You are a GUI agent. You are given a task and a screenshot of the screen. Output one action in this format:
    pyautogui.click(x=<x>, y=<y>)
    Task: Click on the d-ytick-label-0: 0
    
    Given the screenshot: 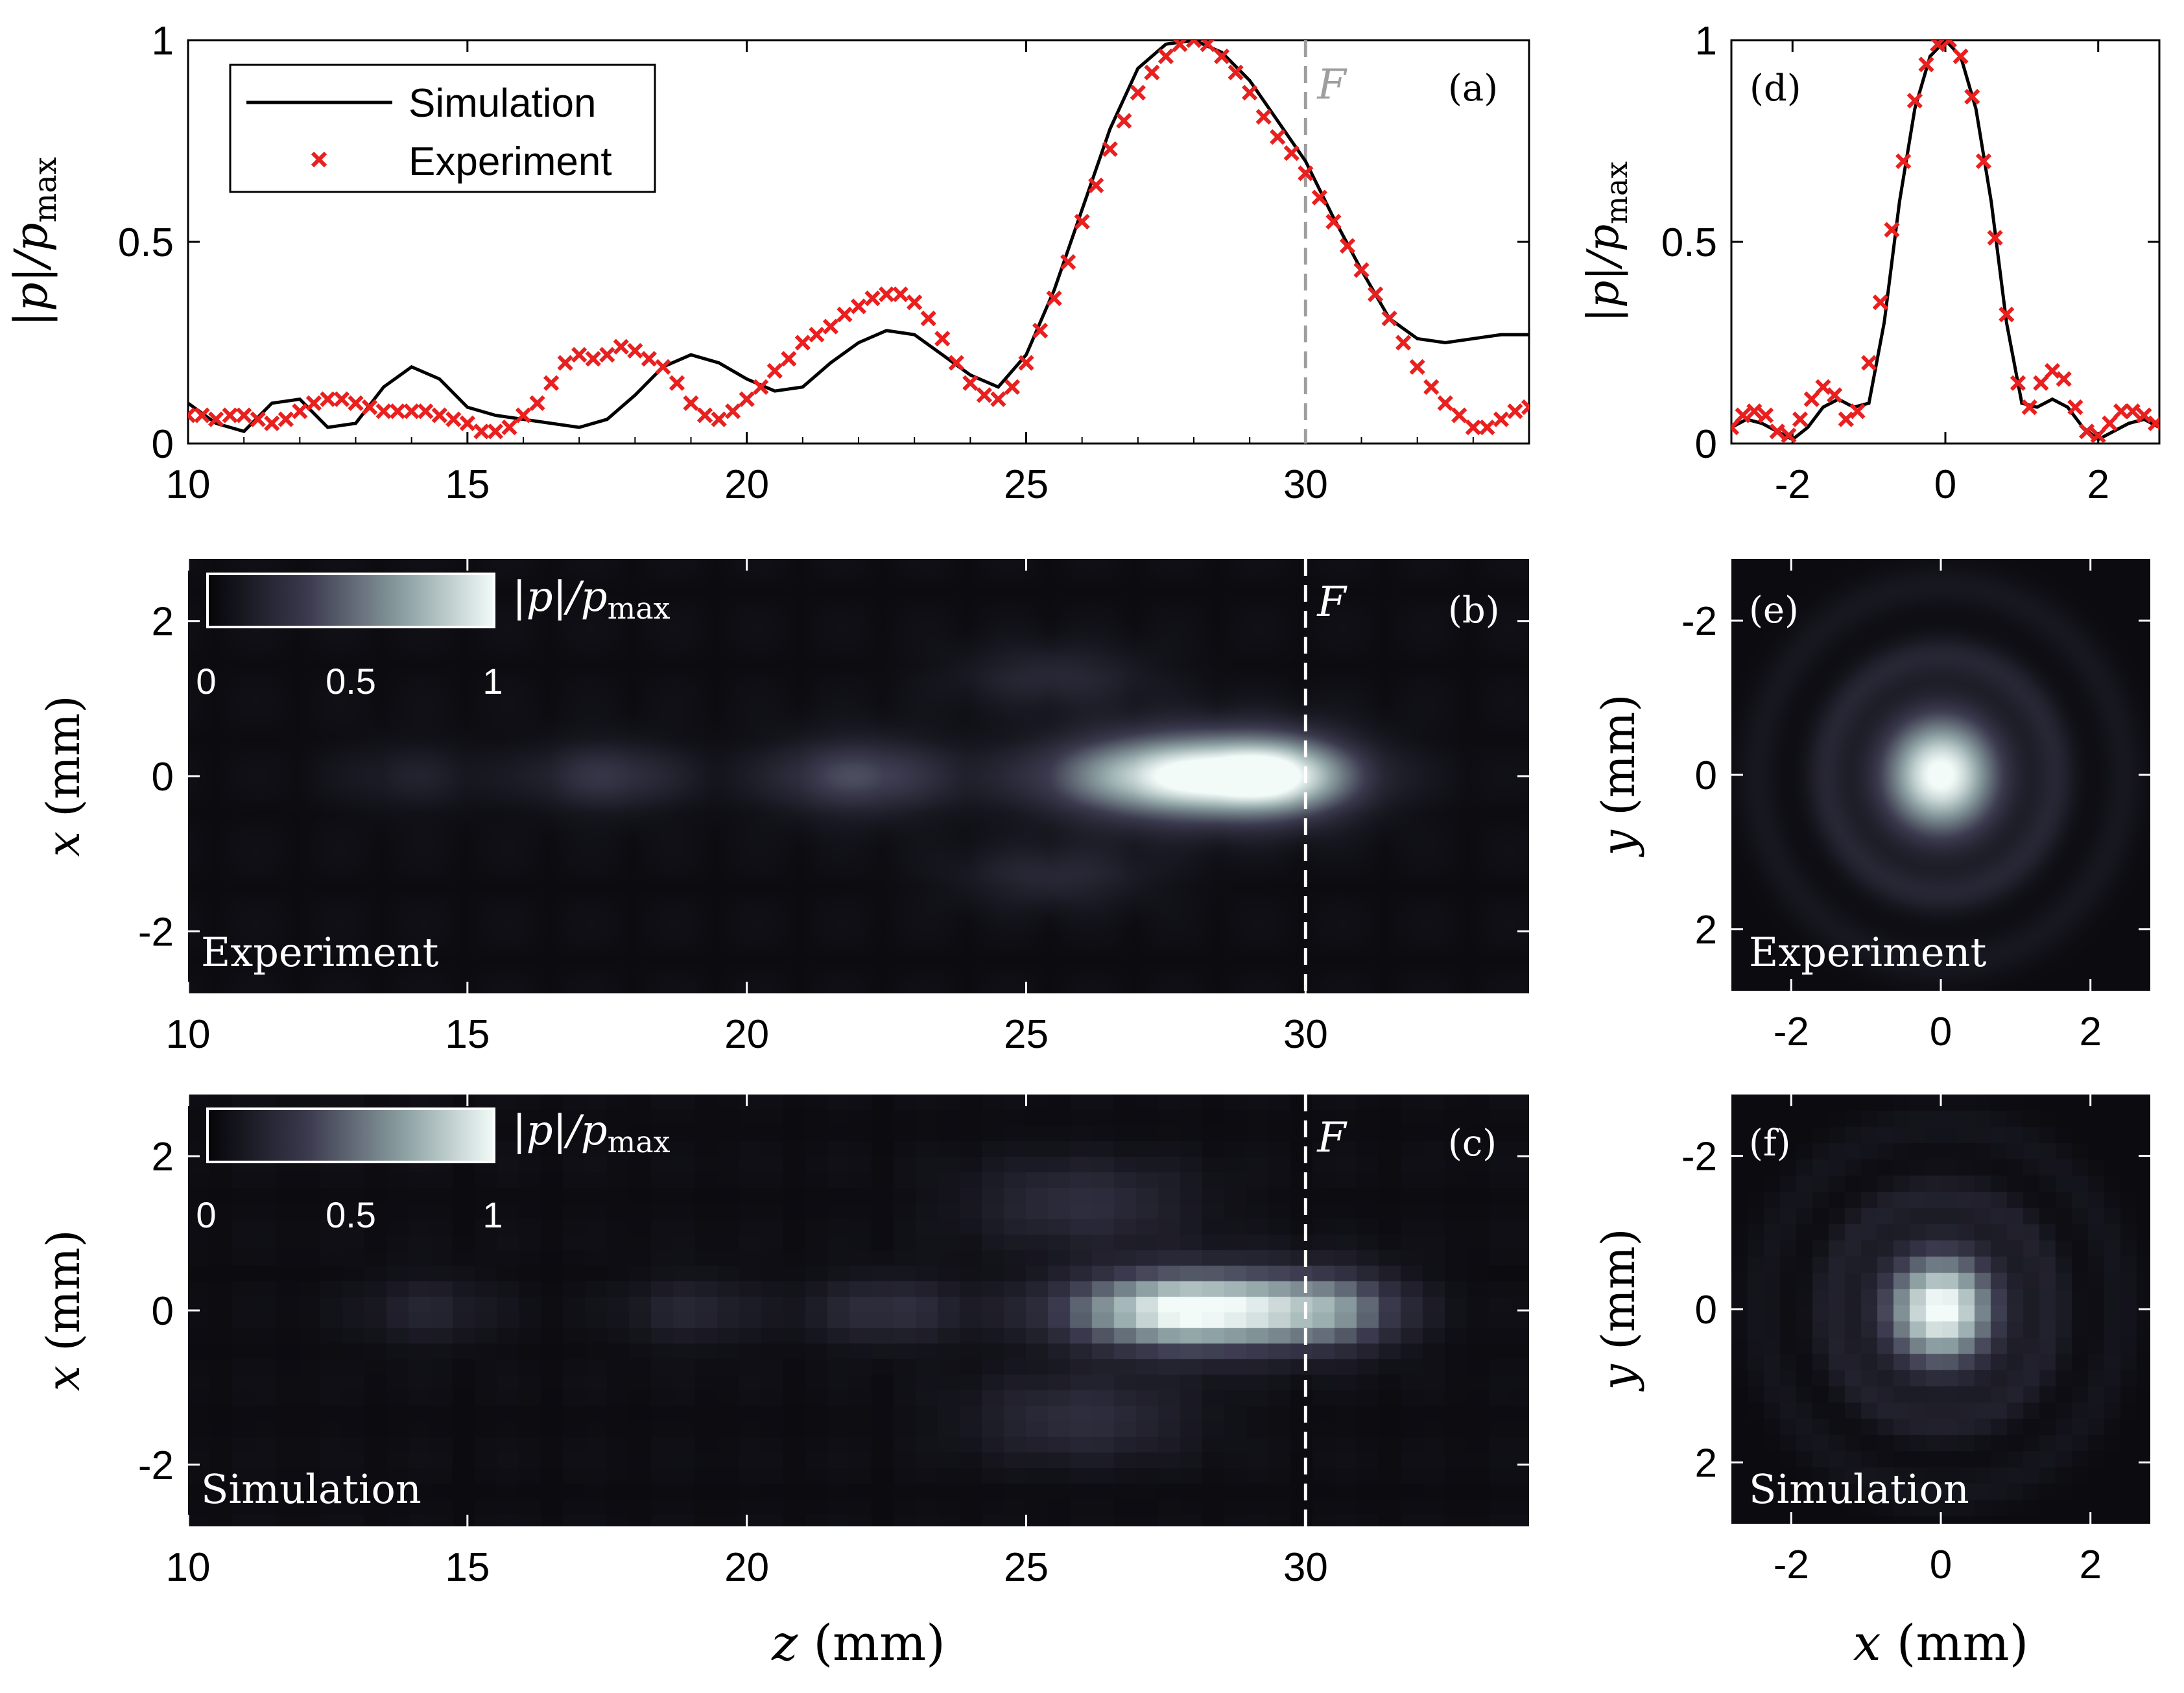 What is the action you would take?
    pyautogui.click(x=1706, y=444)
    